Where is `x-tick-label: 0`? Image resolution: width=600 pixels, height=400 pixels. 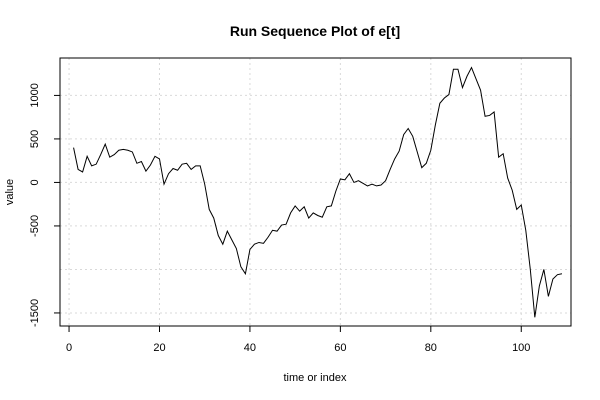
x-tick-label: 0 is located at coordinates (69, 348).